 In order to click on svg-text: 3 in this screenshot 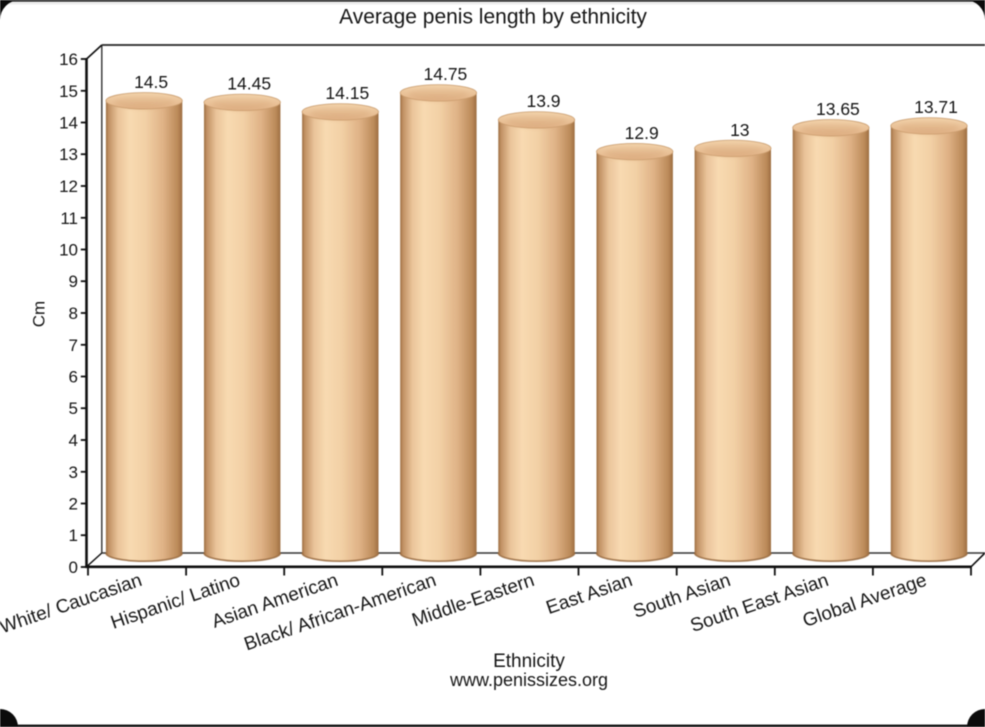, I will do `click(73, 472)`.